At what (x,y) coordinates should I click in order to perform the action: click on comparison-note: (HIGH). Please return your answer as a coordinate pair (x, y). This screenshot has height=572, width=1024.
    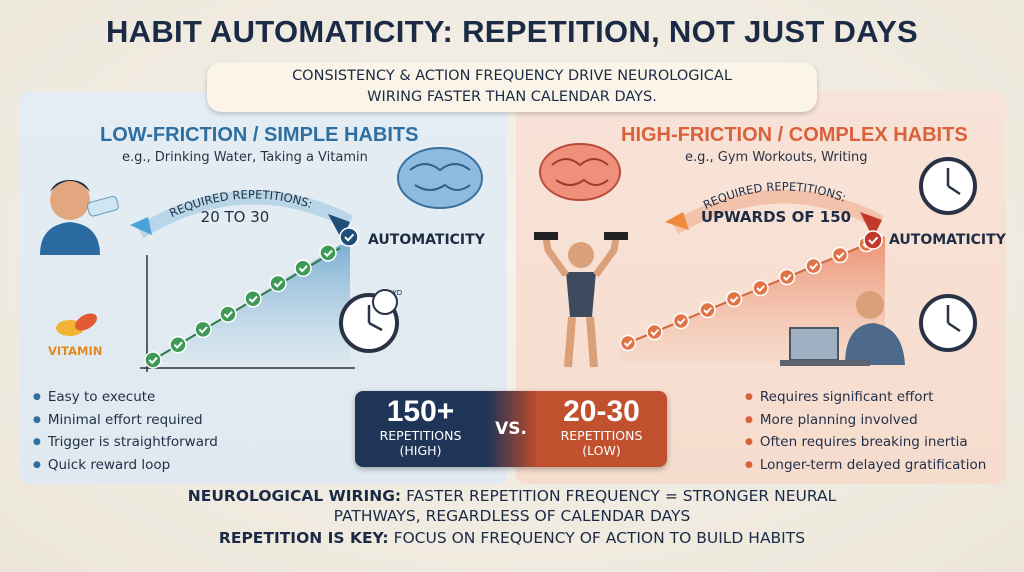
    Looking at the image, I should click on (420, 450).